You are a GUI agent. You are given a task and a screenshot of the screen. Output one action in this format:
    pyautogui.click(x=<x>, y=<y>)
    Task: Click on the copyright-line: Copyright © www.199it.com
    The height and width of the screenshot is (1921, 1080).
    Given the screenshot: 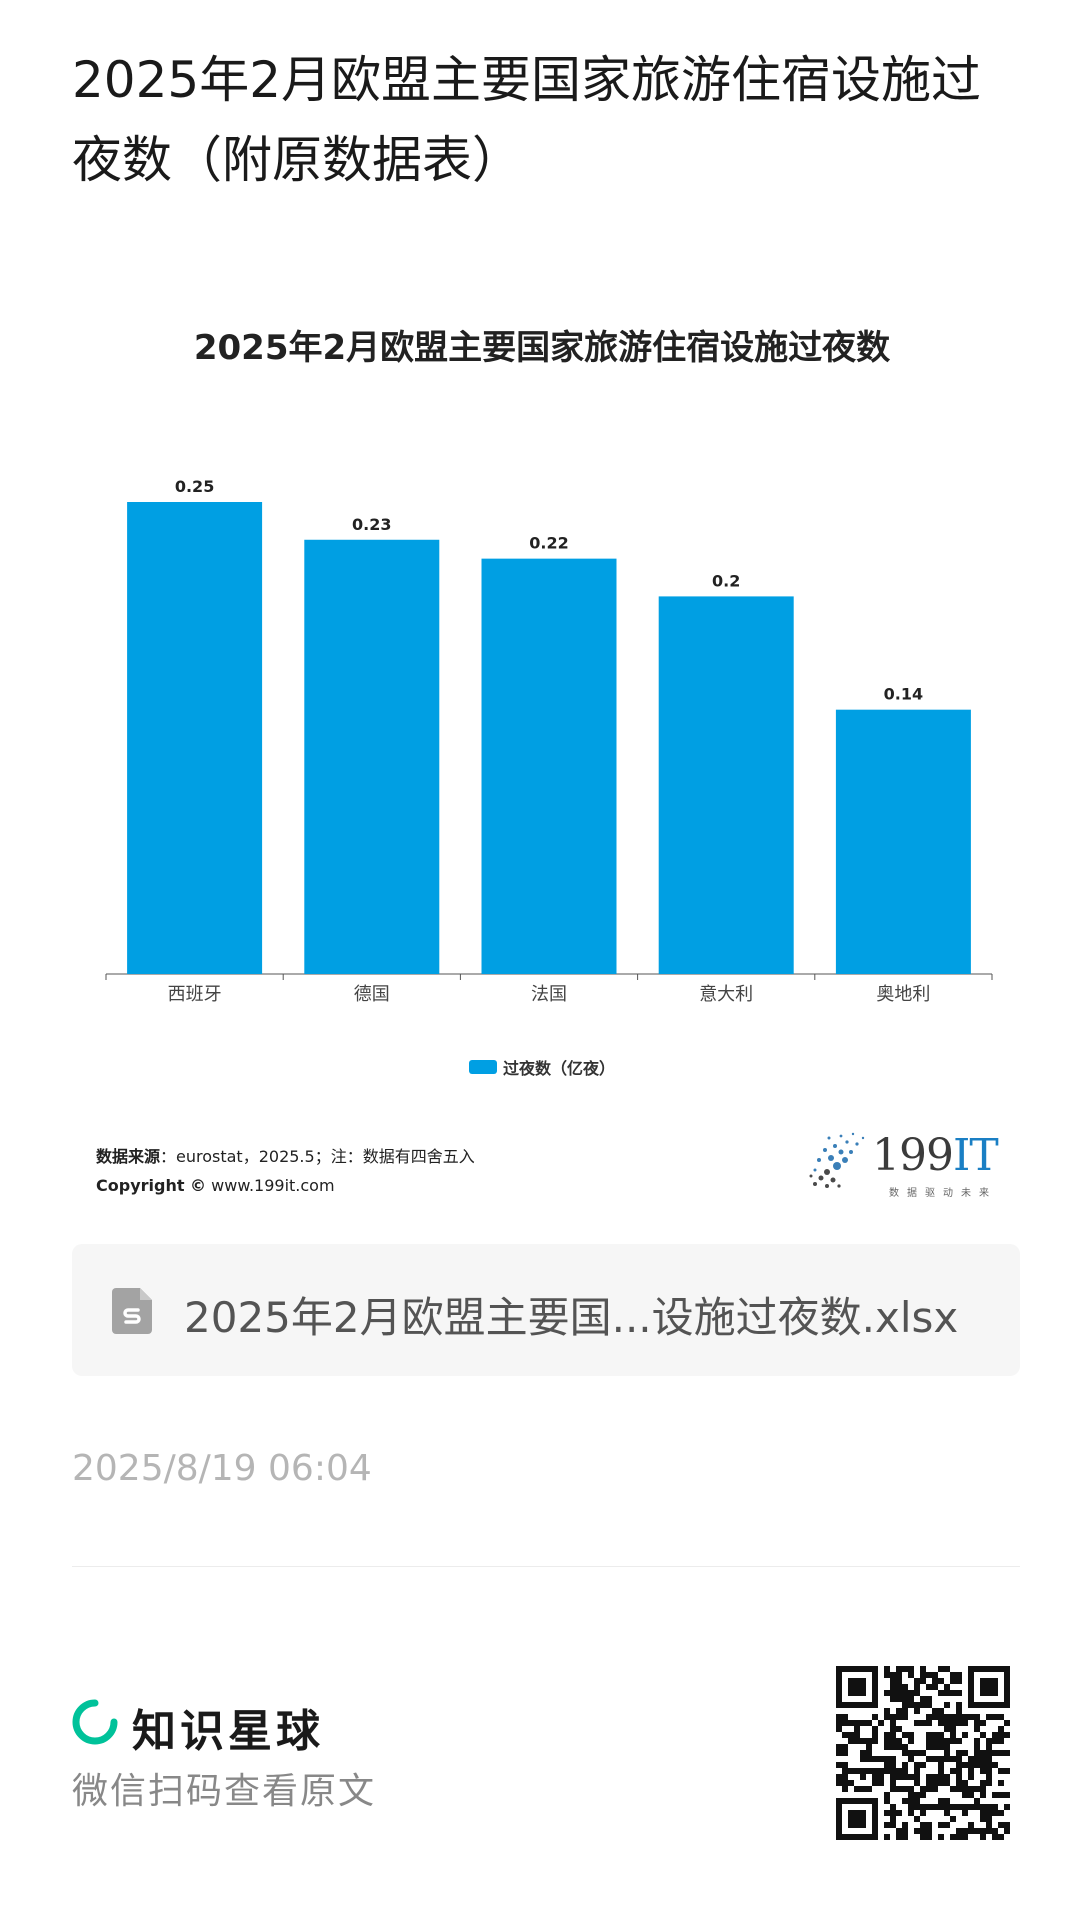 What is the action you would take?
    pyautogui.click(x=285, y=1185)
    